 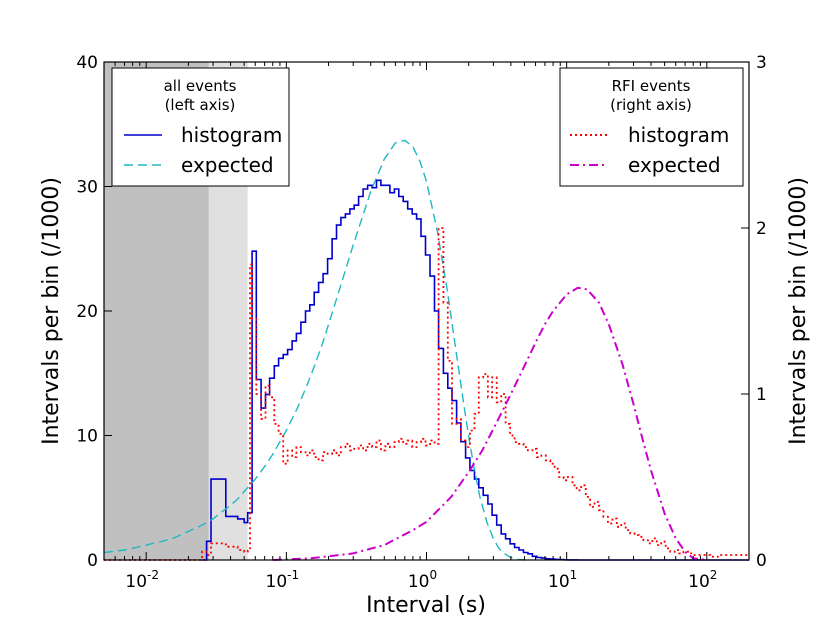 What do you see at coordinates (674, 165) in the screenshot?
I see `legend-rfi-expected-label: expected` at bounding box center [674, 165].